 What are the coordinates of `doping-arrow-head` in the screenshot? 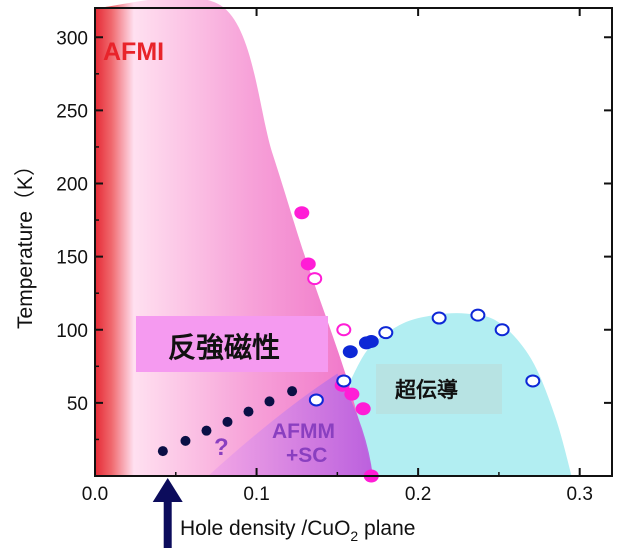 It's located at (167, 490).